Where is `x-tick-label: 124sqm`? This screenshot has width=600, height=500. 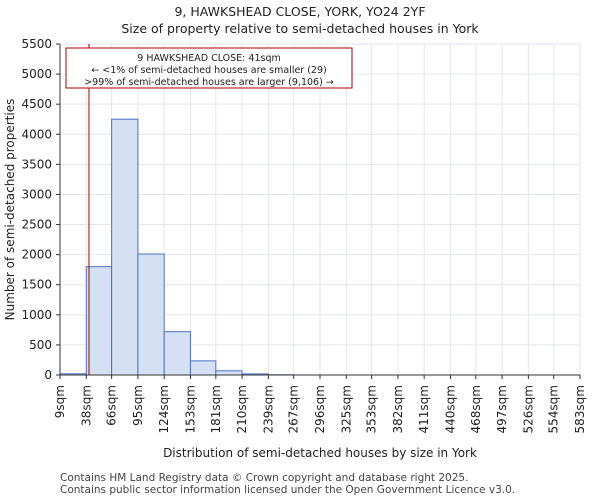 x-tick-label: 124sqm is located at coordinates (164, 409).